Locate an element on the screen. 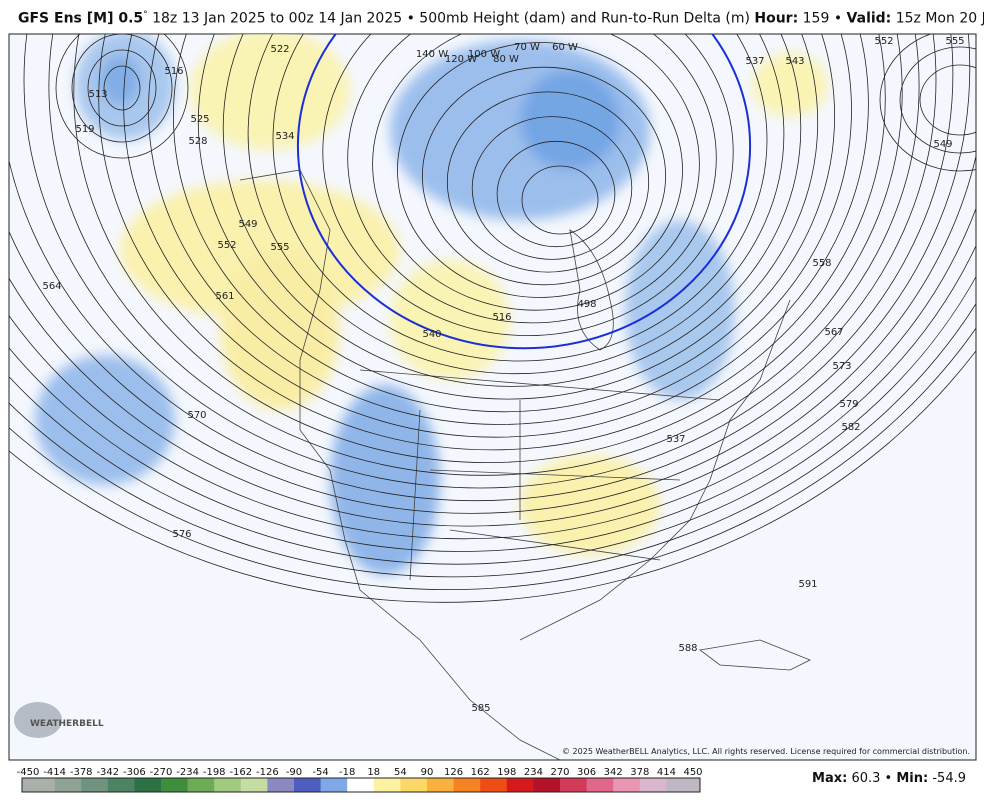 The image size is (984, 808). degree: ° is located at coordinates (145, 15).